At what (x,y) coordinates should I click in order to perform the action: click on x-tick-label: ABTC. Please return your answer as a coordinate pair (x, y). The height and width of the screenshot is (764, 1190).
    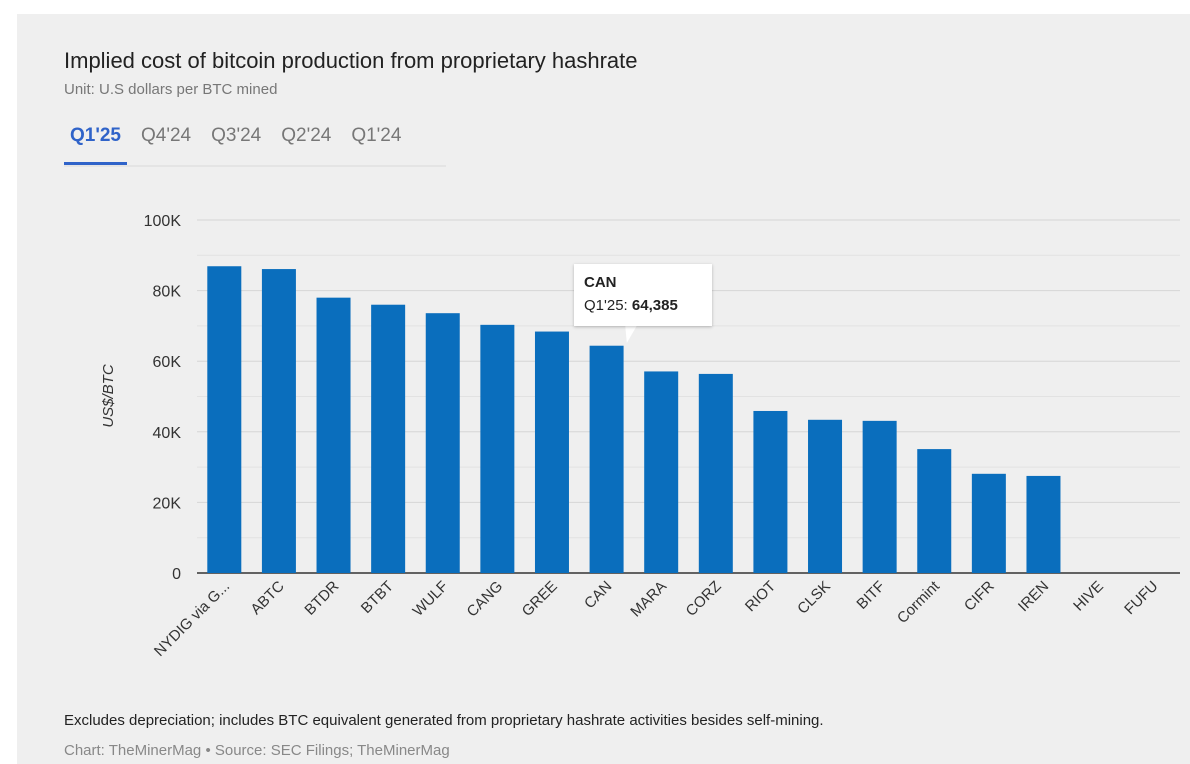
    Looking at the image, I should click on (267, 598).